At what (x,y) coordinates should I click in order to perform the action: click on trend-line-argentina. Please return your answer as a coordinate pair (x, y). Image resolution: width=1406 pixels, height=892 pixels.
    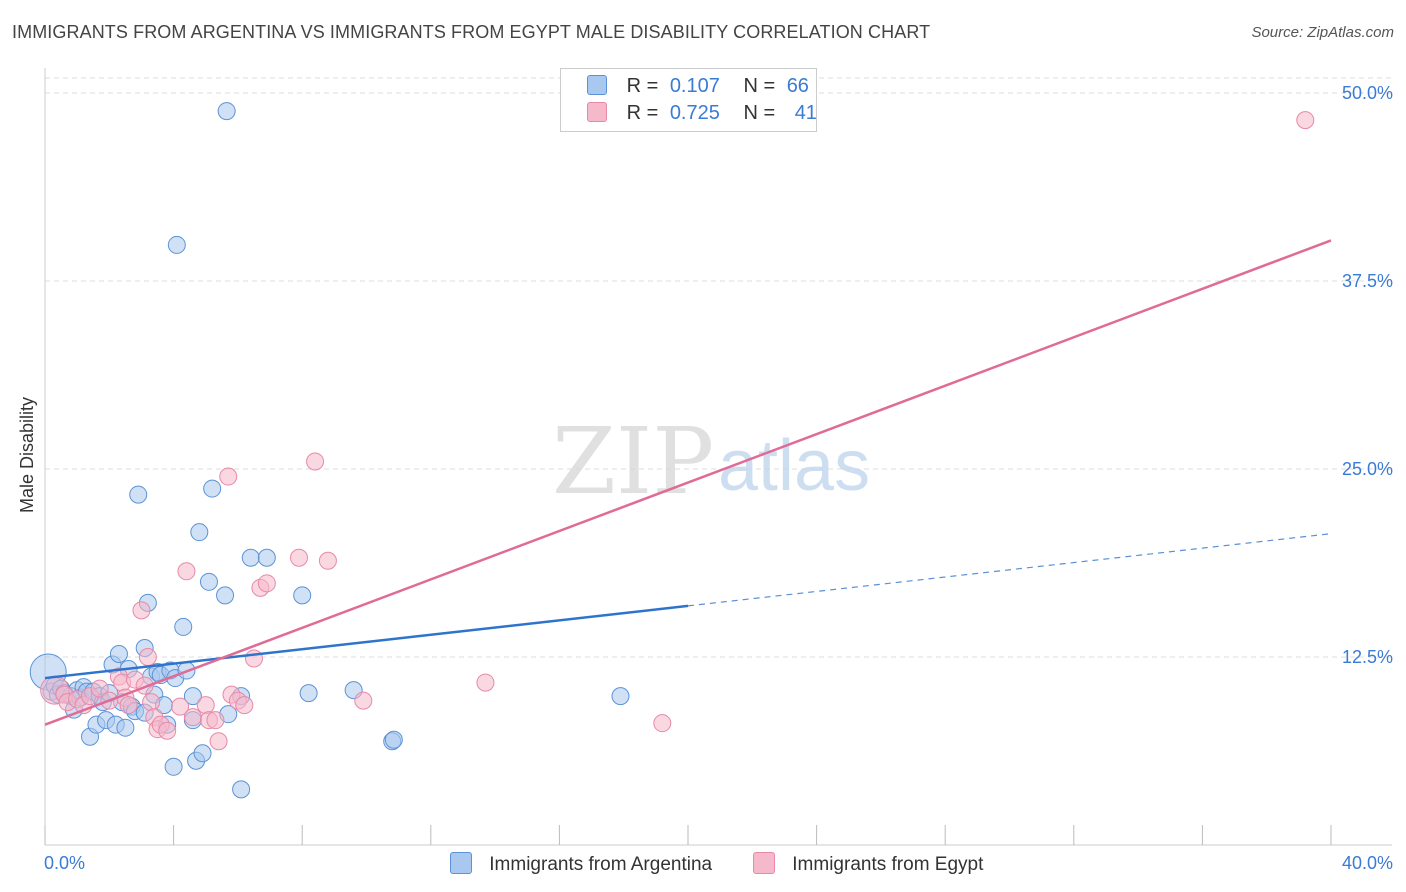
    Looking at the image, I should click on (366, 642).